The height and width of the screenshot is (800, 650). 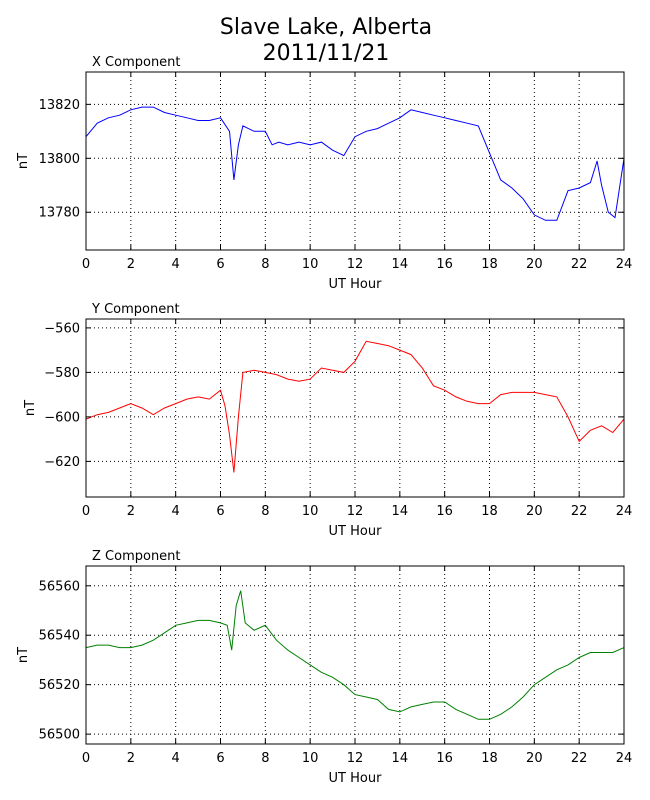 I want to click on figure-title-line1: Slave Lake, Alberta, so click(x=326, y=27).